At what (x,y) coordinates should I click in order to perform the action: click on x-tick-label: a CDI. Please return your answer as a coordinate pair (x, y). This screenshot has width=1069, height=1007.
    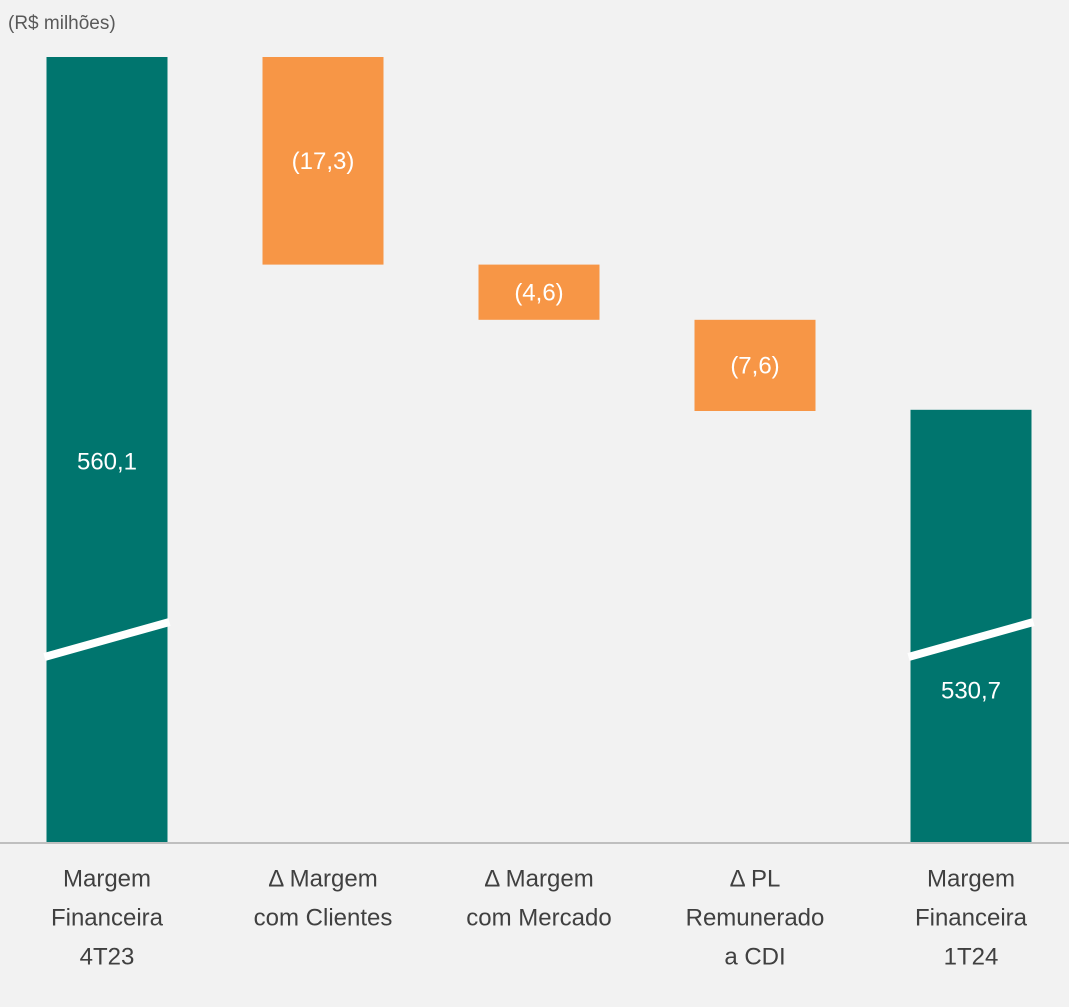
    Looking at the image, I should click on (754, 956).